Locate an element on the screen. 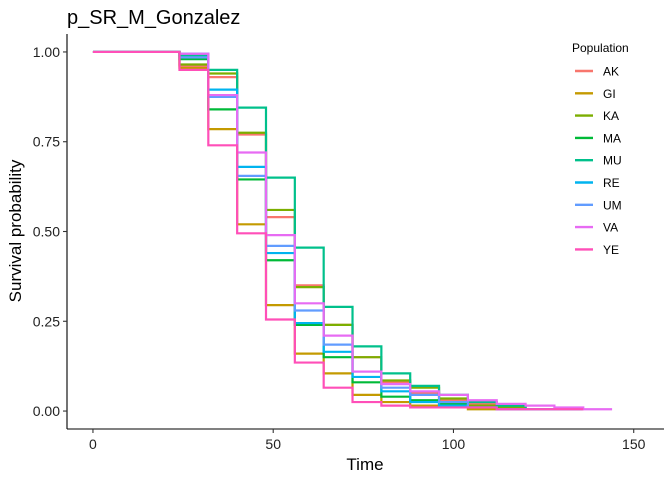  y-axis-title: Survival probability is located at coordinates (15, 230).